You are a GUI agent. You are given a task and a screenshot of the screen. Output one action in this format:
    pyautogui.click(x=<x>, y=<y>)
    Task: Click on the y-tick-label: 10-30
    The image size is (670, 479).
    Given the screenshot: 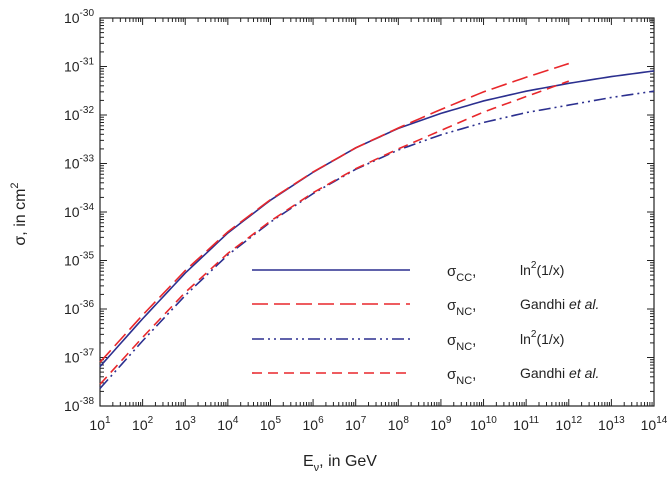 What is the action you would take?
    pyautogui.click(x=79, y=17)
    